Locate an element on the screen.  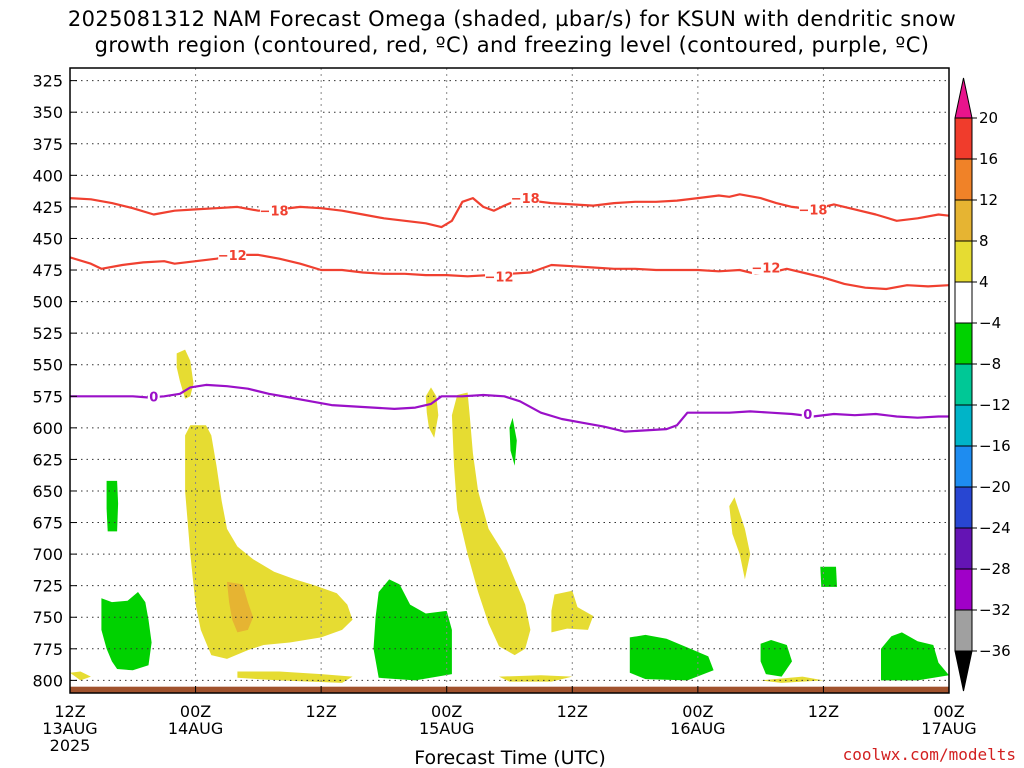
y-tick-label-775: 775 is located at coordinates (47, 649).